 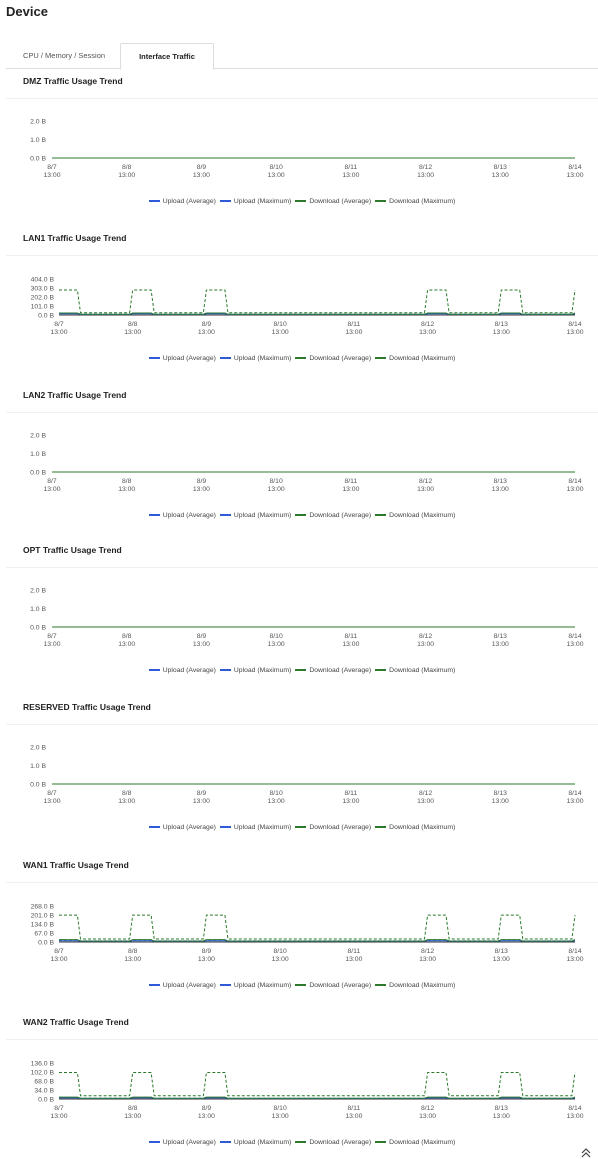 I want to click on tab-bar: CPU / Memory / Session Interface Traffic, so click(x=302, y=56).